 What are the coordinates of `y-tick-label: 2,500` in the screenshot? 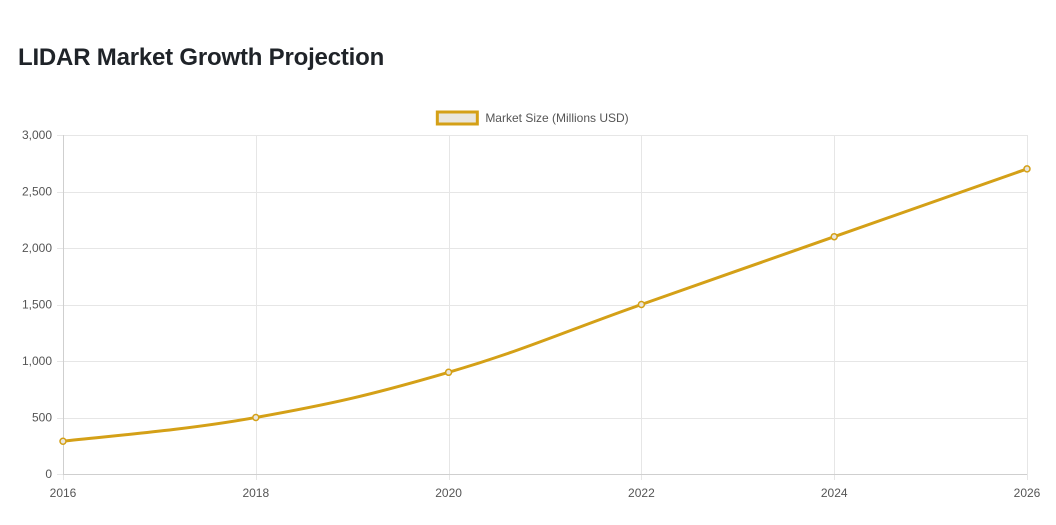 It's located at (37, 192).